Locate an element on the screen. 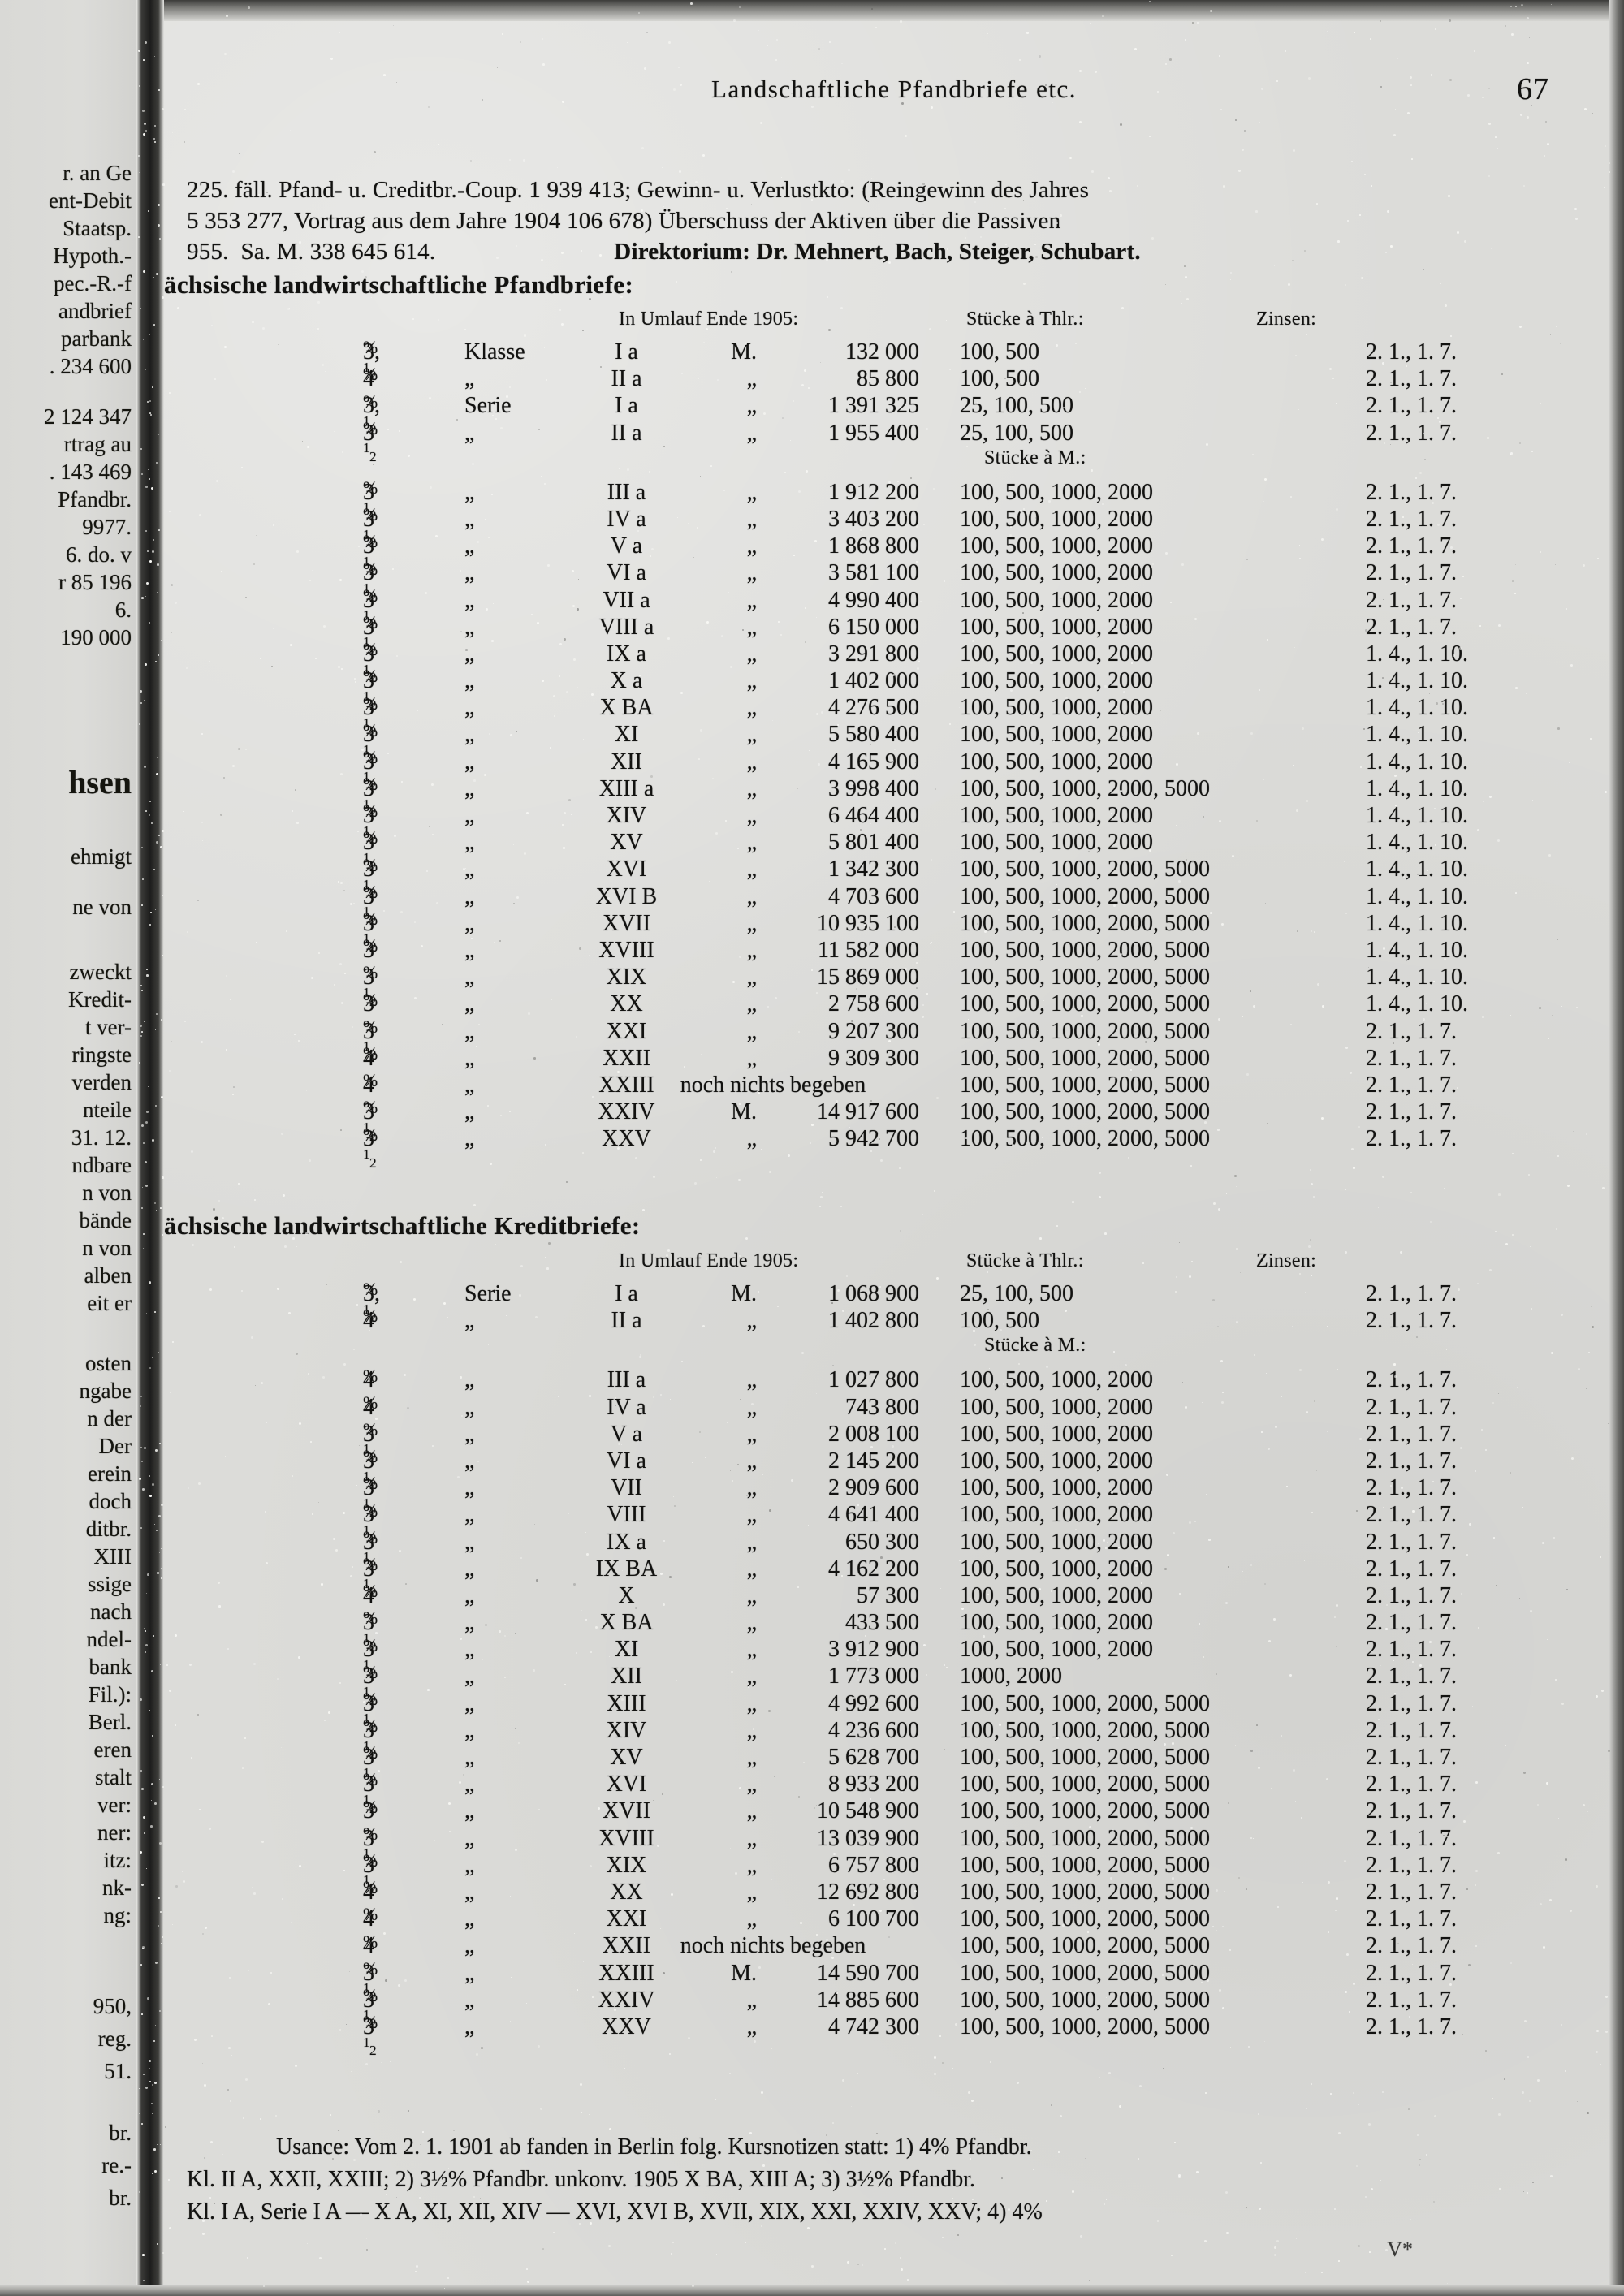  cell-series-number: VIII is located at coordinates (626, 1515).